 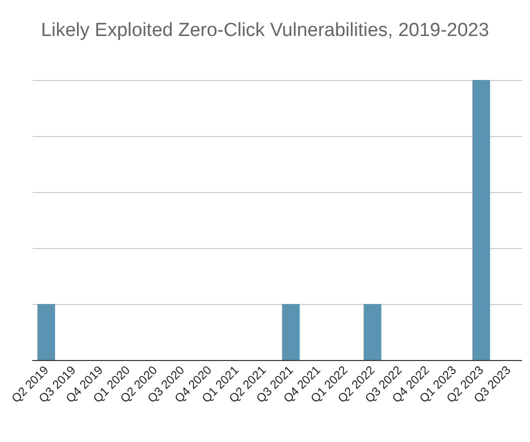 What do you see at coordinates (265, 30) in the screenshot?
I see `chart-title: Likely Exploited Zero-Click Vulnerabilities, 2019-2023` at bounding box center [265, 30].